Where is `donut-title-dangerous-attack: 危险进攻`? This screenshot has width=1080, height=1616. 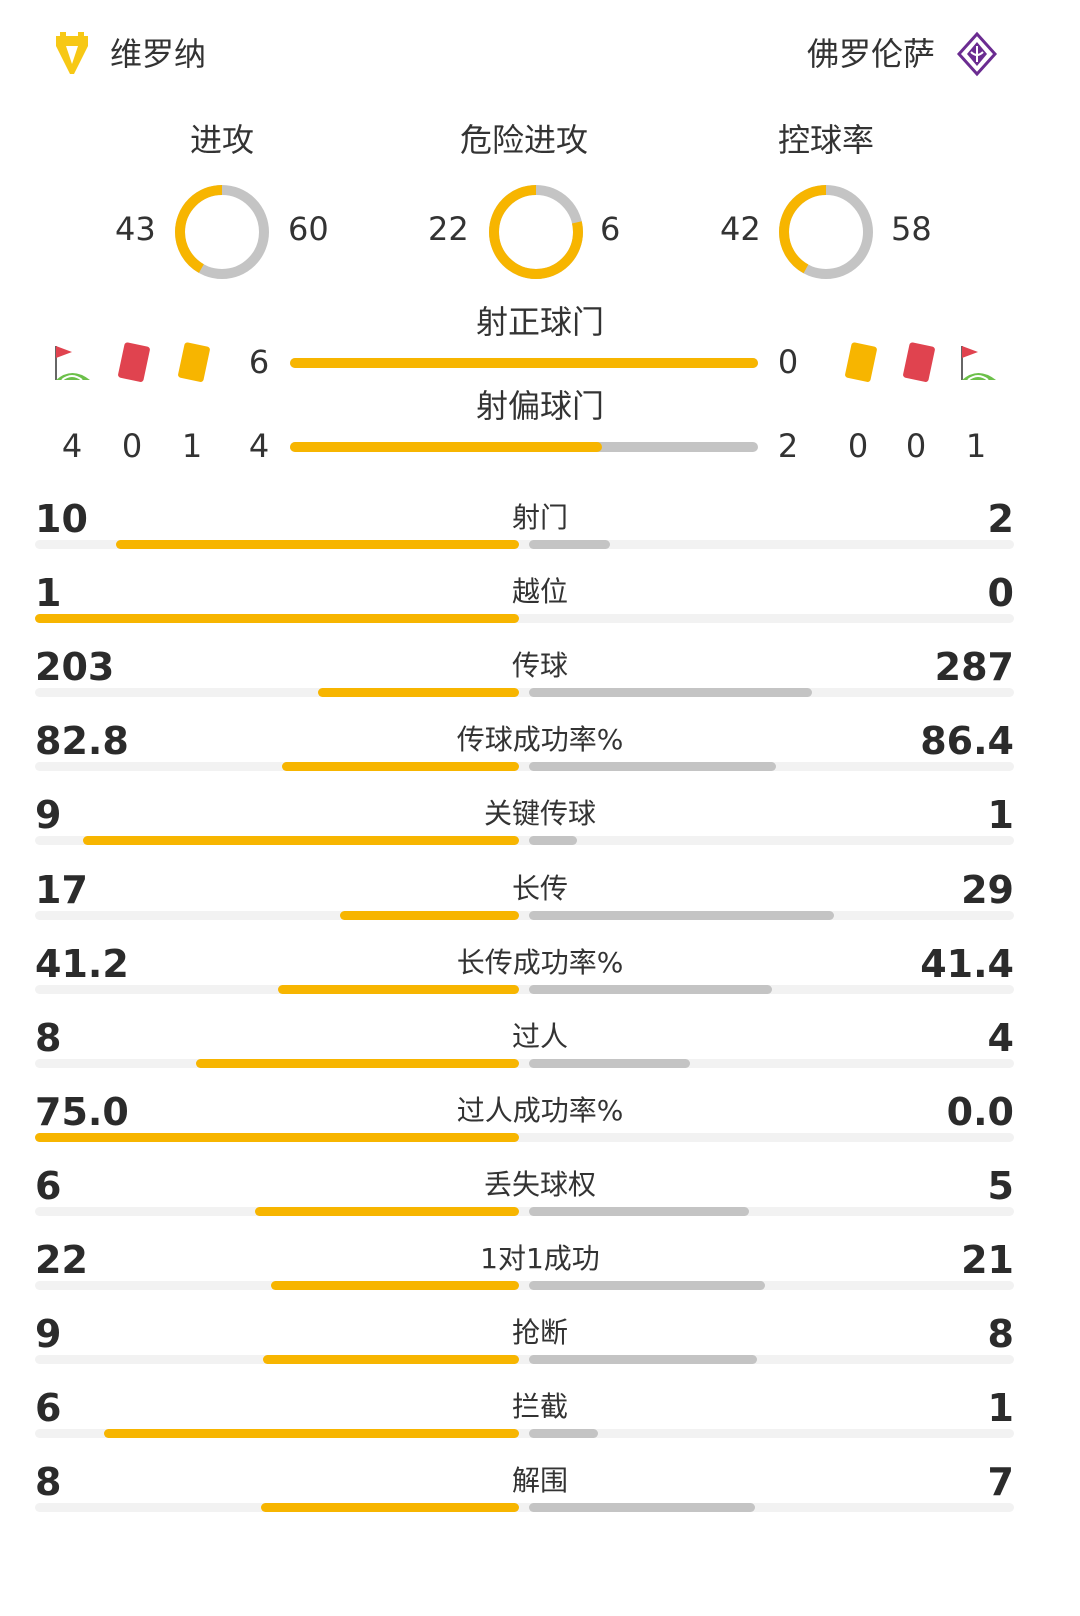
donut-title-dangerous-attack: 危险进攻 is located at coordinates (523, 140).